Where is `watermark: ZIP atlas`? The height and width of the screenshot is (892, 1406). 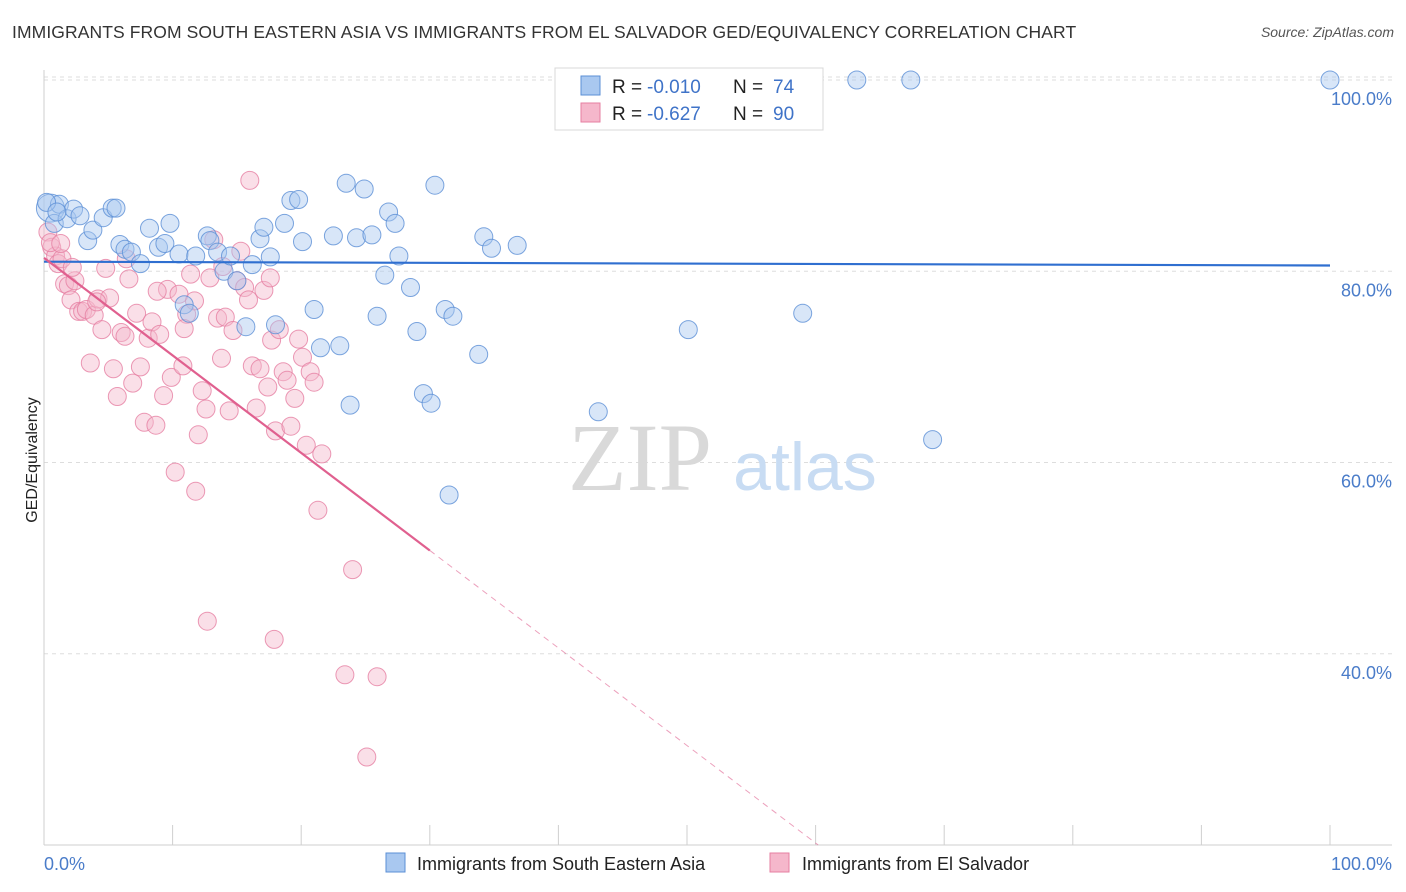 watermark: ZIP atlas is located at coordinates (722, 457).